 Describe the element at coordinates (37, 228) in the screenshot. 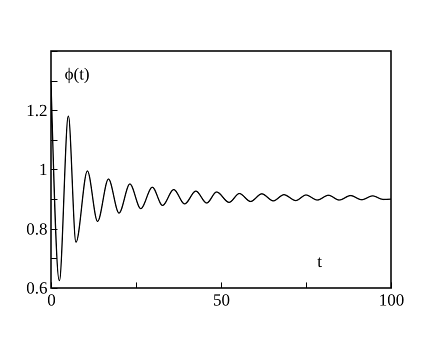

I see `y-tick-label: 0.8` at that location.